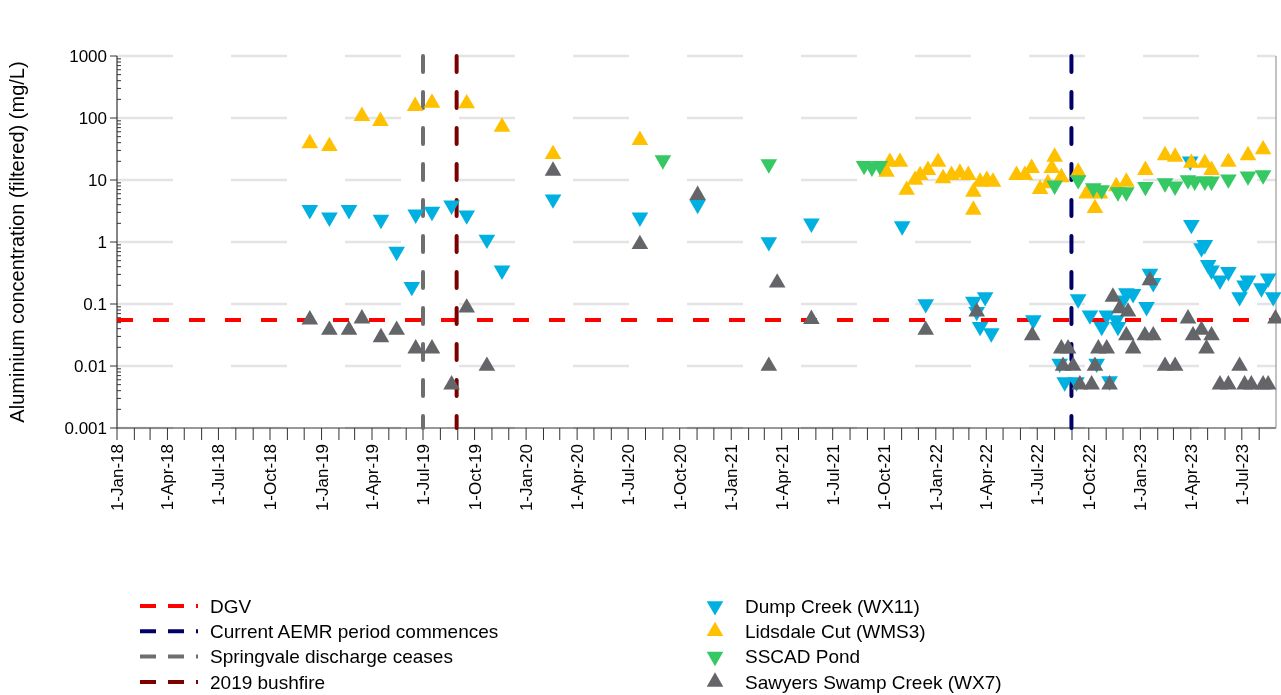  What do you see at coordinates (423, 475) in the screenshot?
I see `x-tick-label: 1-Jul-19` at bounding box center [423, 475].